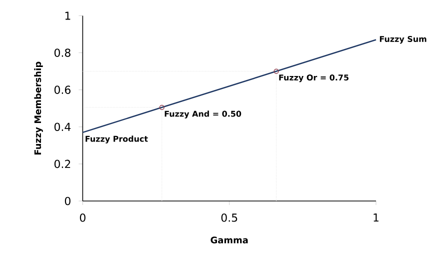 This screenshot has height=270, width=445. What do you see at coordinates (62, 164) in the screenshot?
I see `y-tick-label: 0.2` at bounding box center [62, 164].